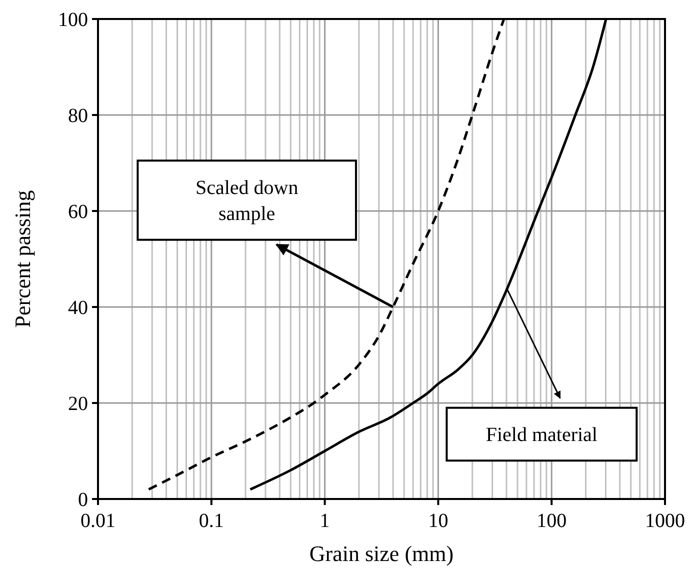 This screenshot has height=575, width=693. What do you see at coordinates (78, 308) in the screenshot?
I see `y-tick-label: 40` at bounding box center [78, 308].